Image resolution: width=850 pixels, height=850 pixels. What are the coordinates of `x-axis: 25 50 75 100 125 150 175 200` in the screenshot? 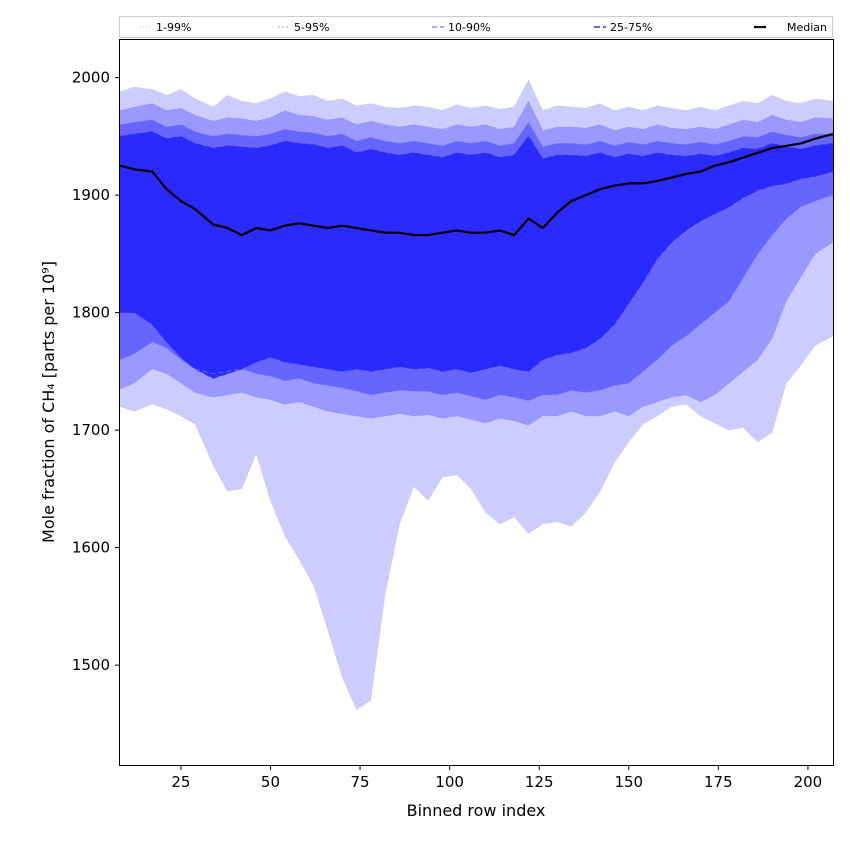 It's located at (496, 778).